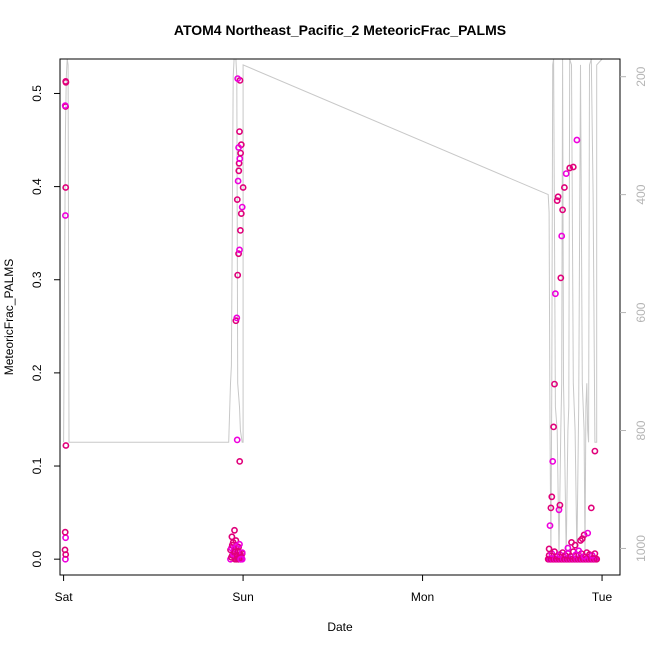  What do you see at coordinates (242, 597) in the screenshot?
I see `x-tick-label: Sun` at bounding box center [242, 597].